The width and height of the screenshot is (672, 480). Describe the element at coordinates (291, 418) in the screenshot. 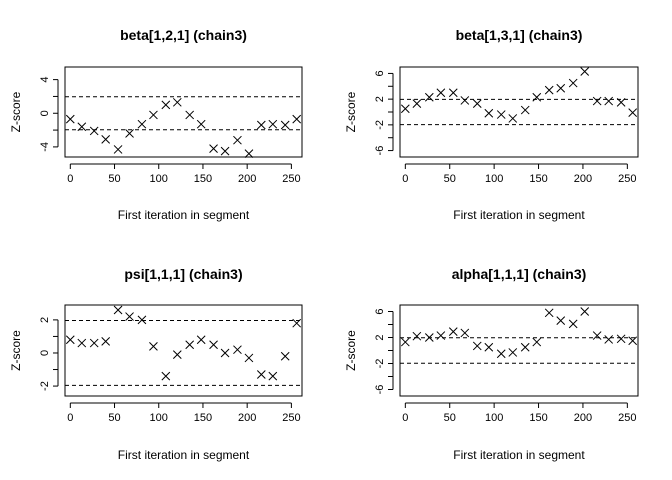

I see `x-tick-label: 250` at that location.